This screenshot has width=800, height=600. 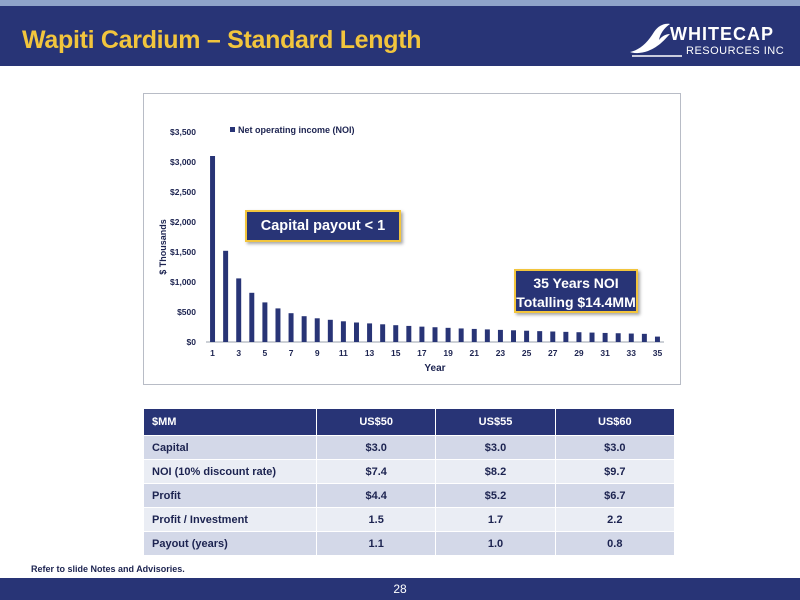 I want to click on y-tick-label: $500, so click(x=186, y=312).